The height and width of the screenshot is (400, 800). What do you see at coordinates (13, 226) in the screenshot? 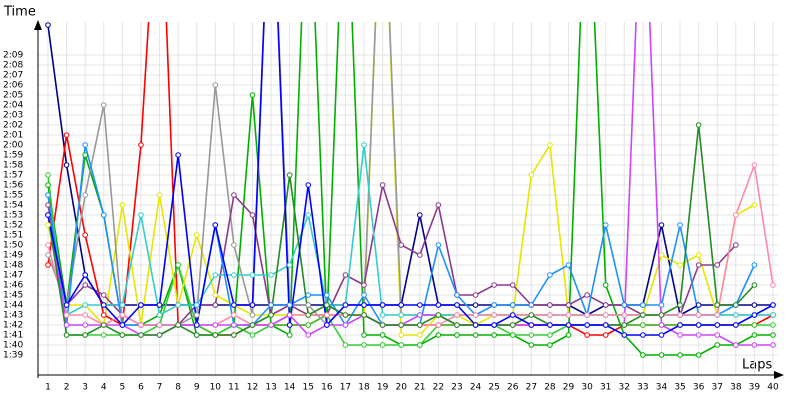
I see `y-tick-label: 1:52` at bounding box center [13, 226].